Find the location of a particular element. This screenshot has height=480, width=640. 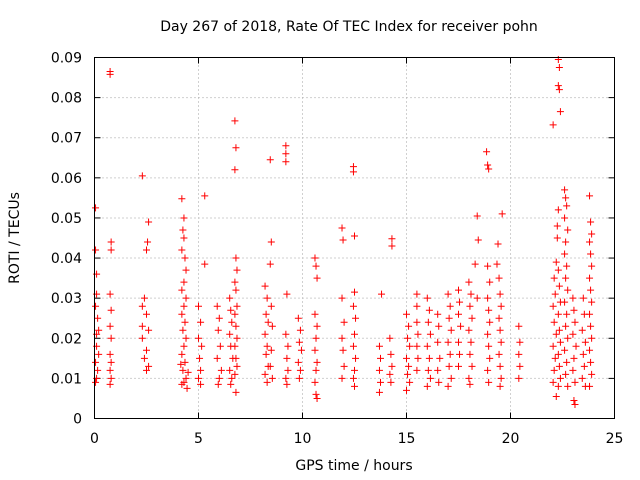

y-tick-label: 0.02 is located at coordinates (66, 339).